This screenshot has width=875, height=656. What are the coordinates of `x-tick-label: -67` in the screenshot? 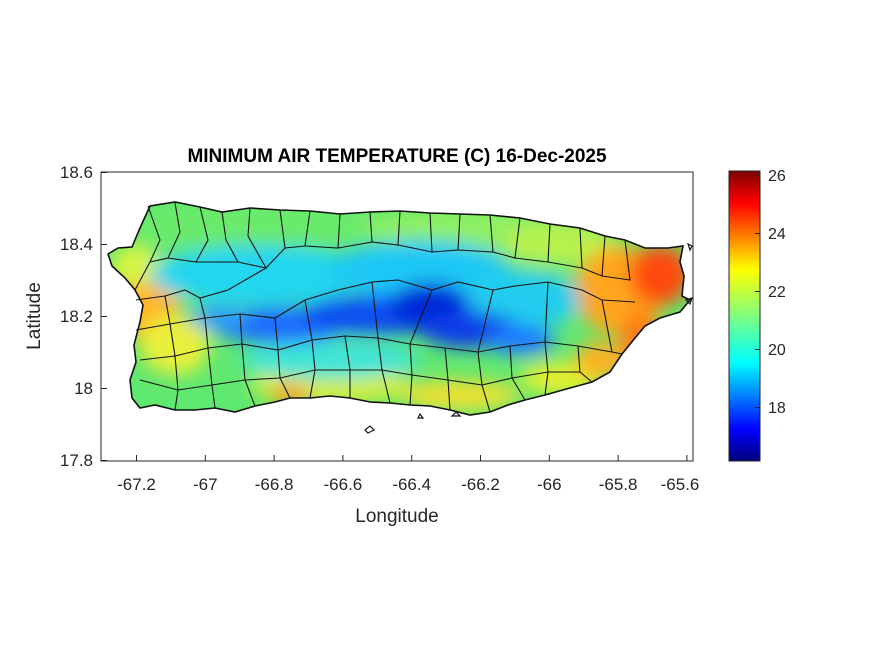 It's located at (205, 484).